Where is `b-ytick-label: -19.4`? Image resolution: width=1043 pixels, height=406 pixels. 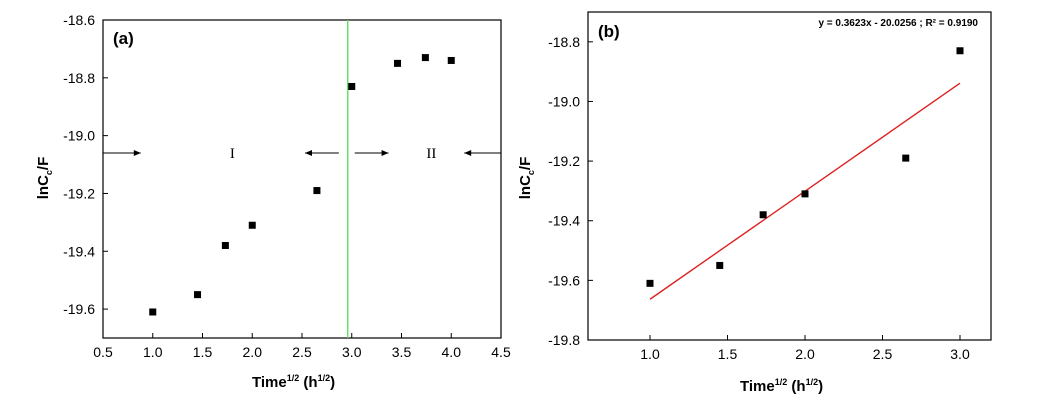 b-ytick-label: -19.4 is located at coordinates (564, 221).